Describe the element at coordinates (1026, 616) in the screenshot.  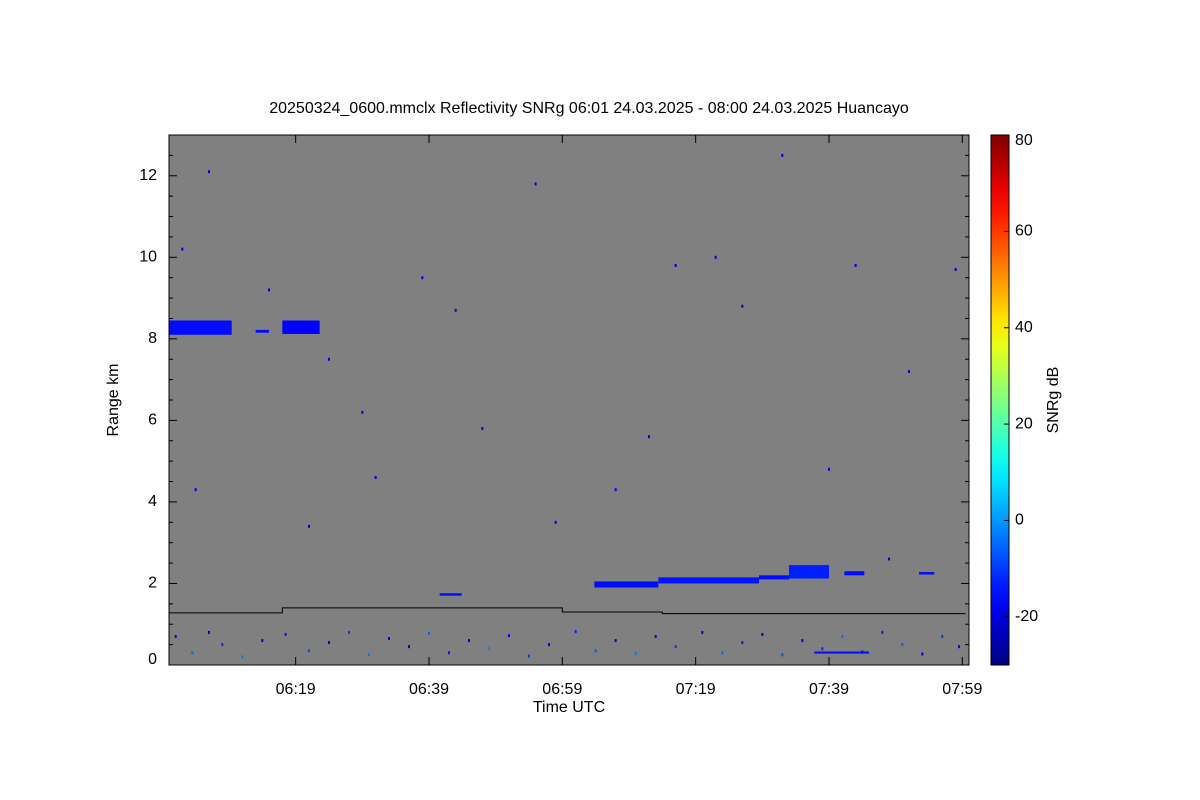
I see `colorbar-tick-label: -20` at that location.